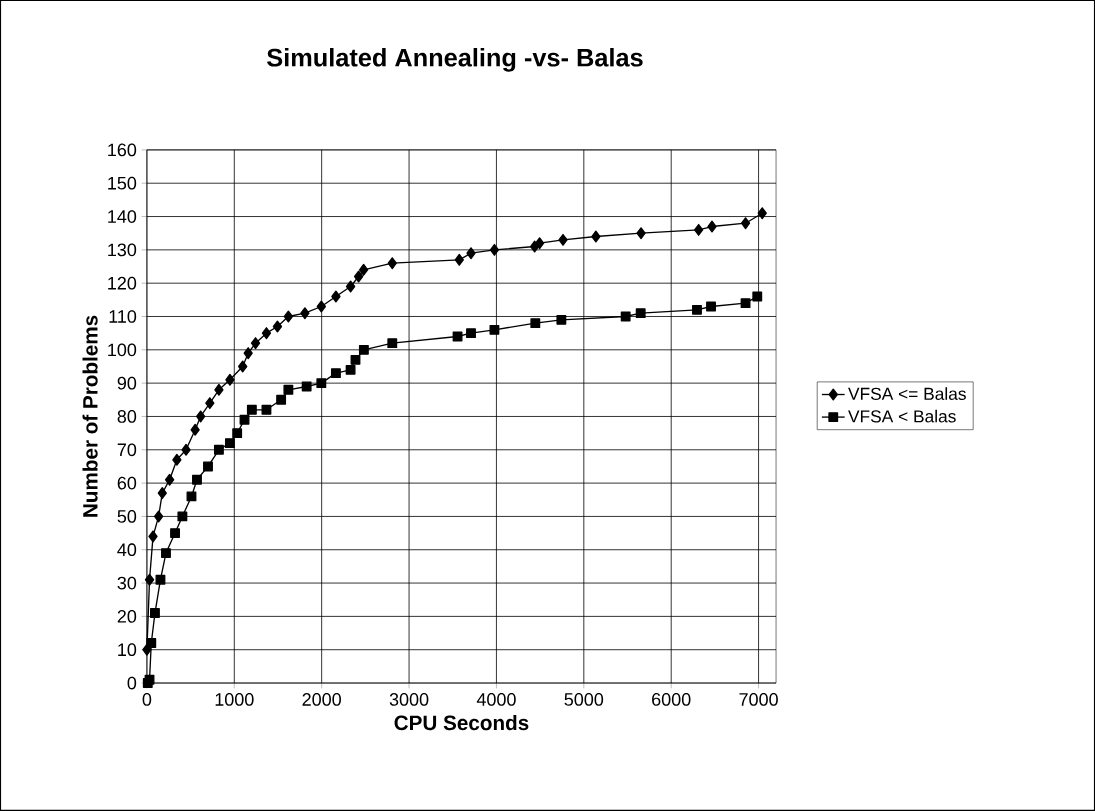 Image resolution: width=1095 pixels, height=811 pixels. I want to click on y-tick-label: 60, so click(127, 483).